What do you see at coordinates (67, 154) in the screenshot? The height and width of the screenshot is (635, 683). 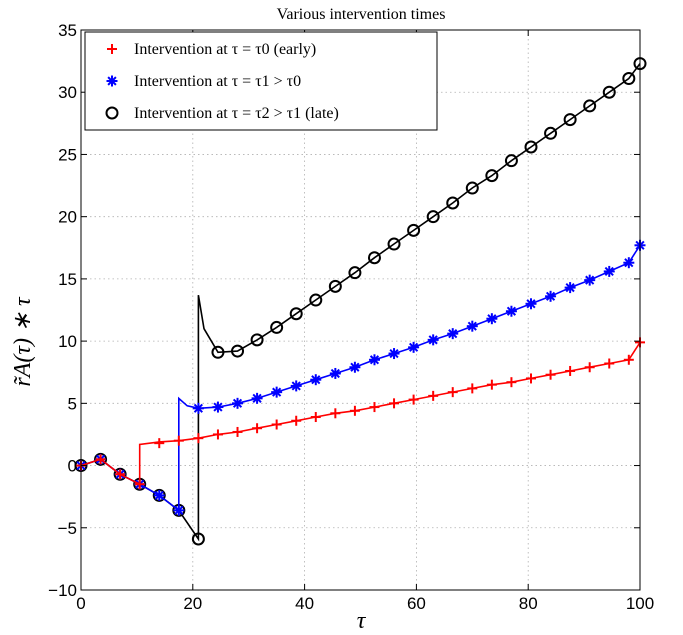 I see `y-tick-label: 25` at bounding box center [67, 154].